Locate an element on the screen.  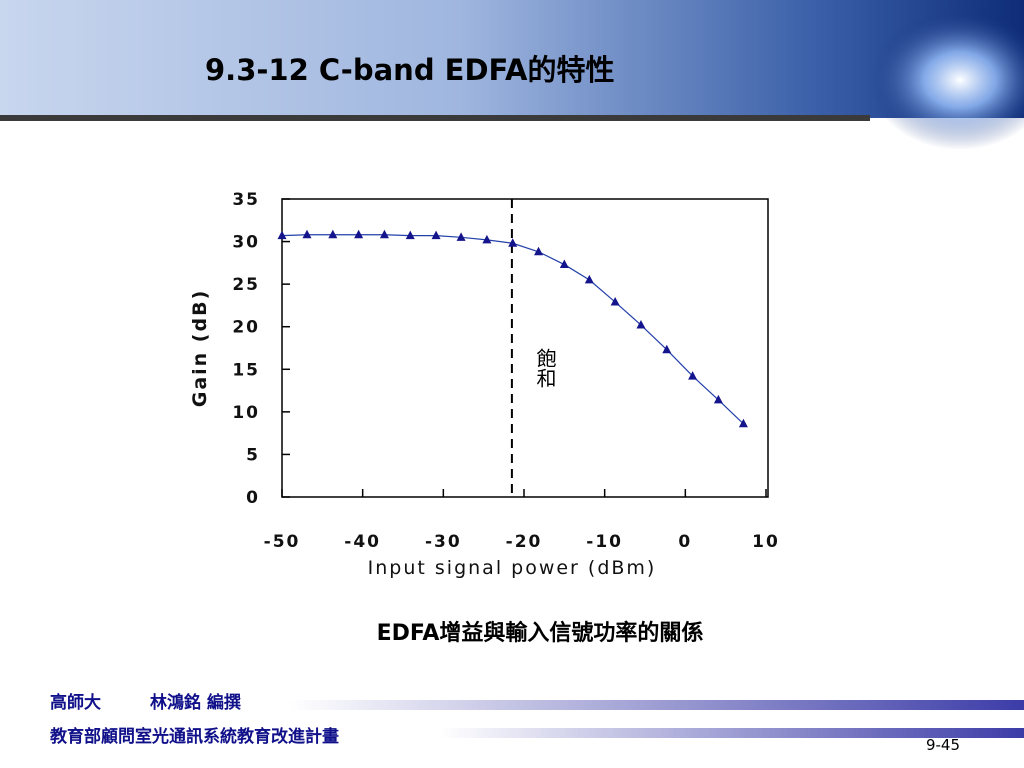
x-tick-label: 10 is located at coordinates (766, 542).